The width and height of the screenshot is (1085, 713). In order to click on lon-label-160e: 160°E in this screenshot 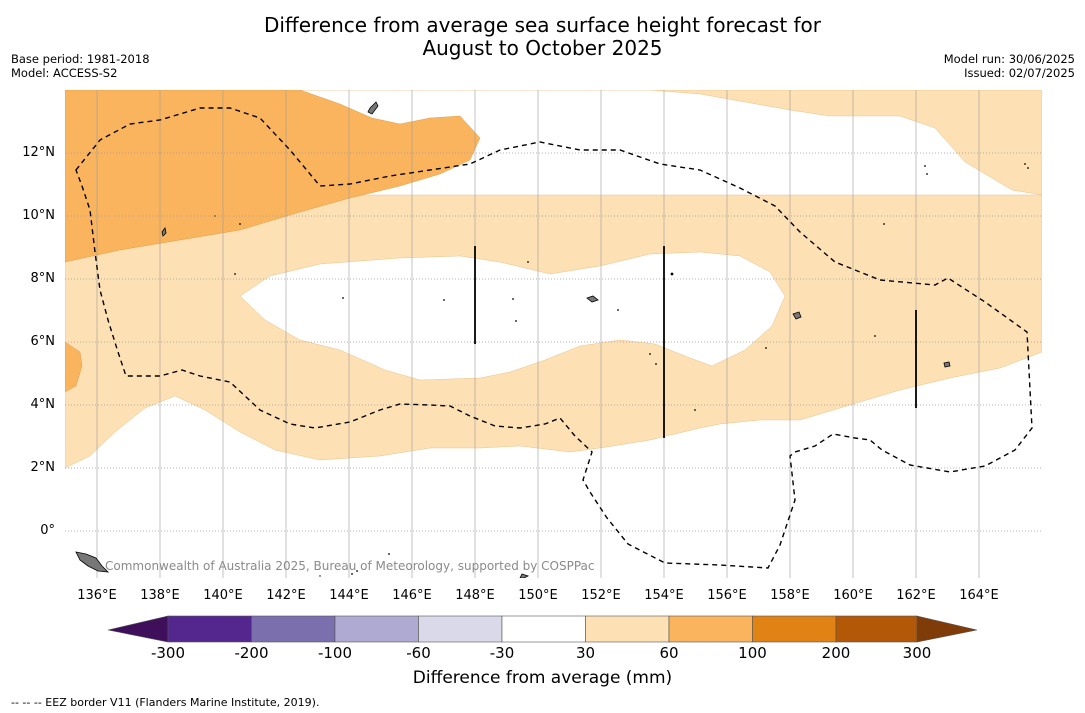, I will do `click(853, 595)`.